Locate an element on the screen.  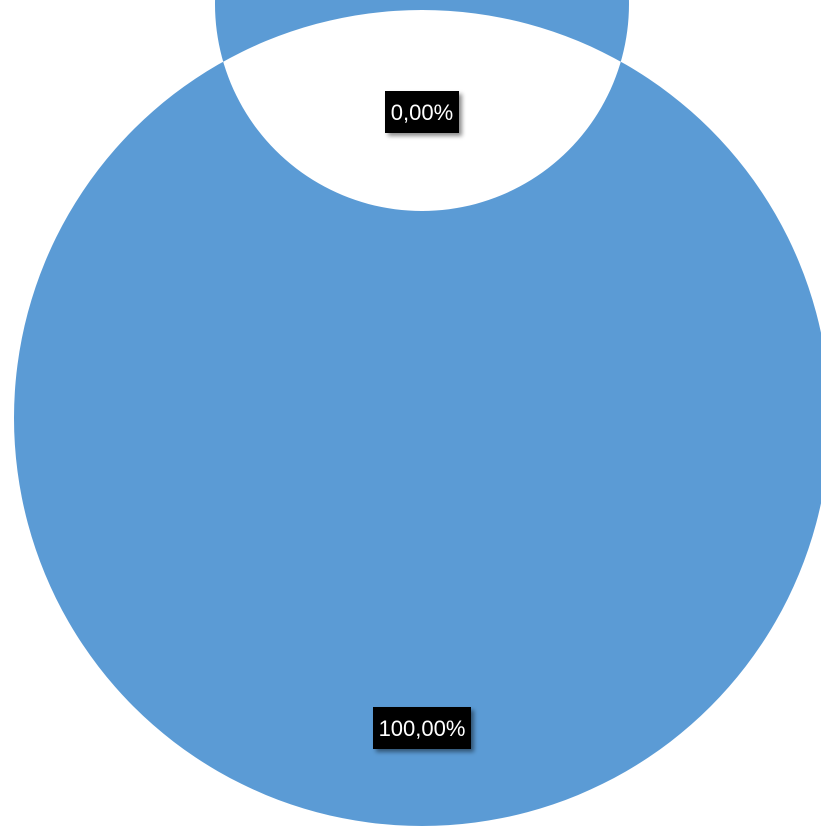
data-label-2: 100,00% is located at coordinates (422, 728).